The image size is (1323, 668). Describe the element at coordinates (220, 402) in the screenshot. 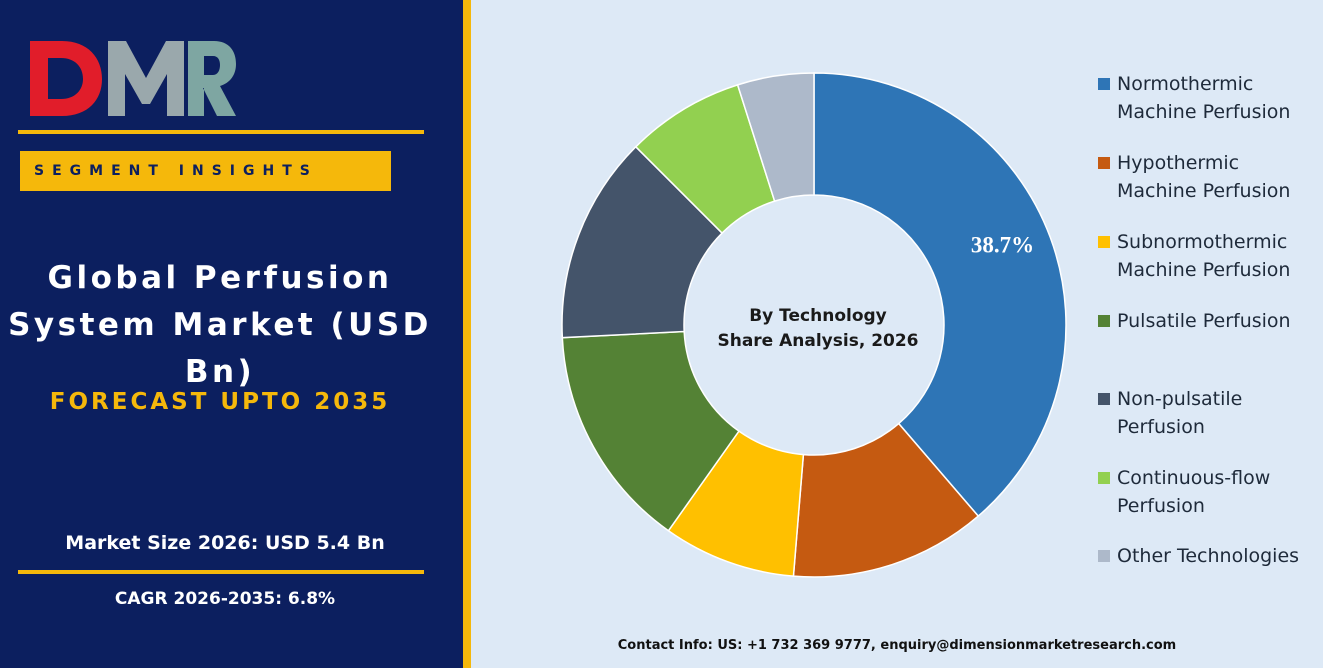

I see `forecast-label: FORECAST UPTO 2035` at that location.